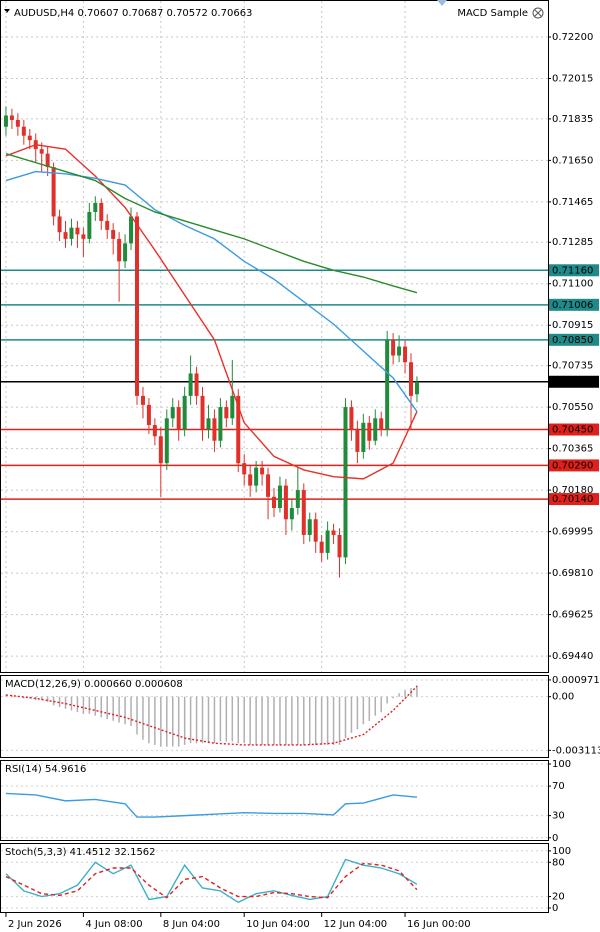 The height and width of the screenshot is (932, 600). I want to click on y-tick-label: 0.71465, so click(572, 202).